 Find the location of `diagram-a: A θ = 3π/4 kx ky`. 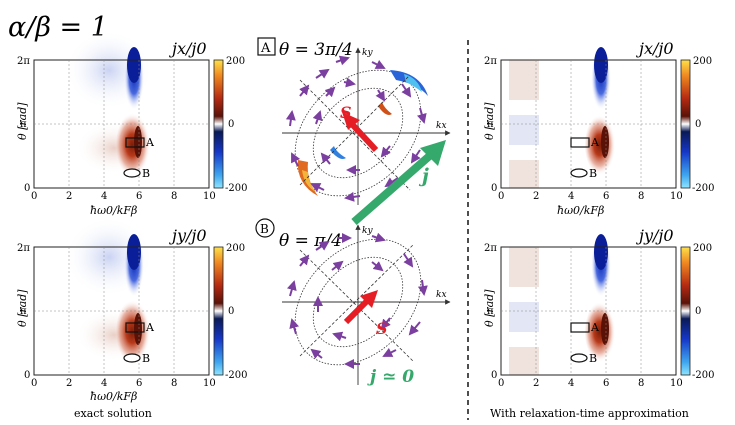

diagram-a: A θ = 3π/4 kx ky is located at coordinates (354, 121).